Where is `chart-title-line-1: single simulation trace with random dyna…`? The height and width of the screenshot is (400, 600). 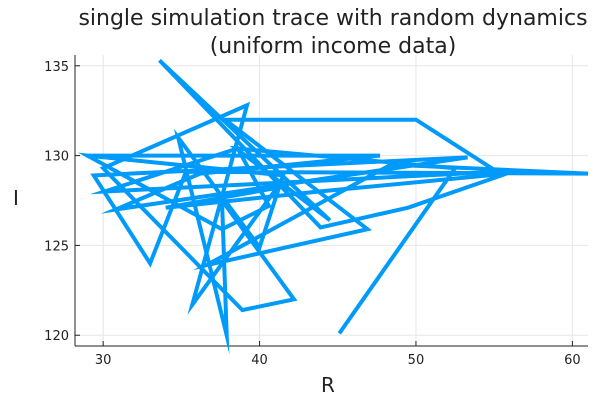 chart-title-line-1: single simulation trace with random dyna… is located at coordinates (332, 18).